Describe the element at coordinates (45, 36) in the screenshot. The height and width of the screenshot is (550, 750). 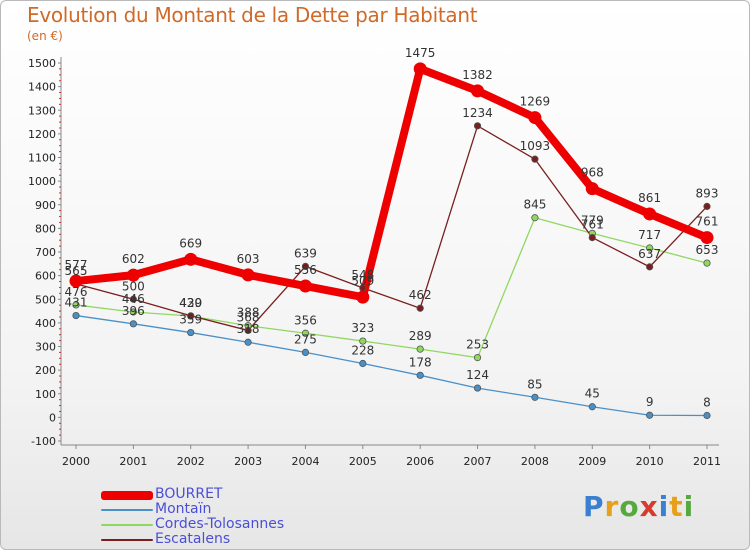
I see `chart-subtitle: (en €)` at that location.